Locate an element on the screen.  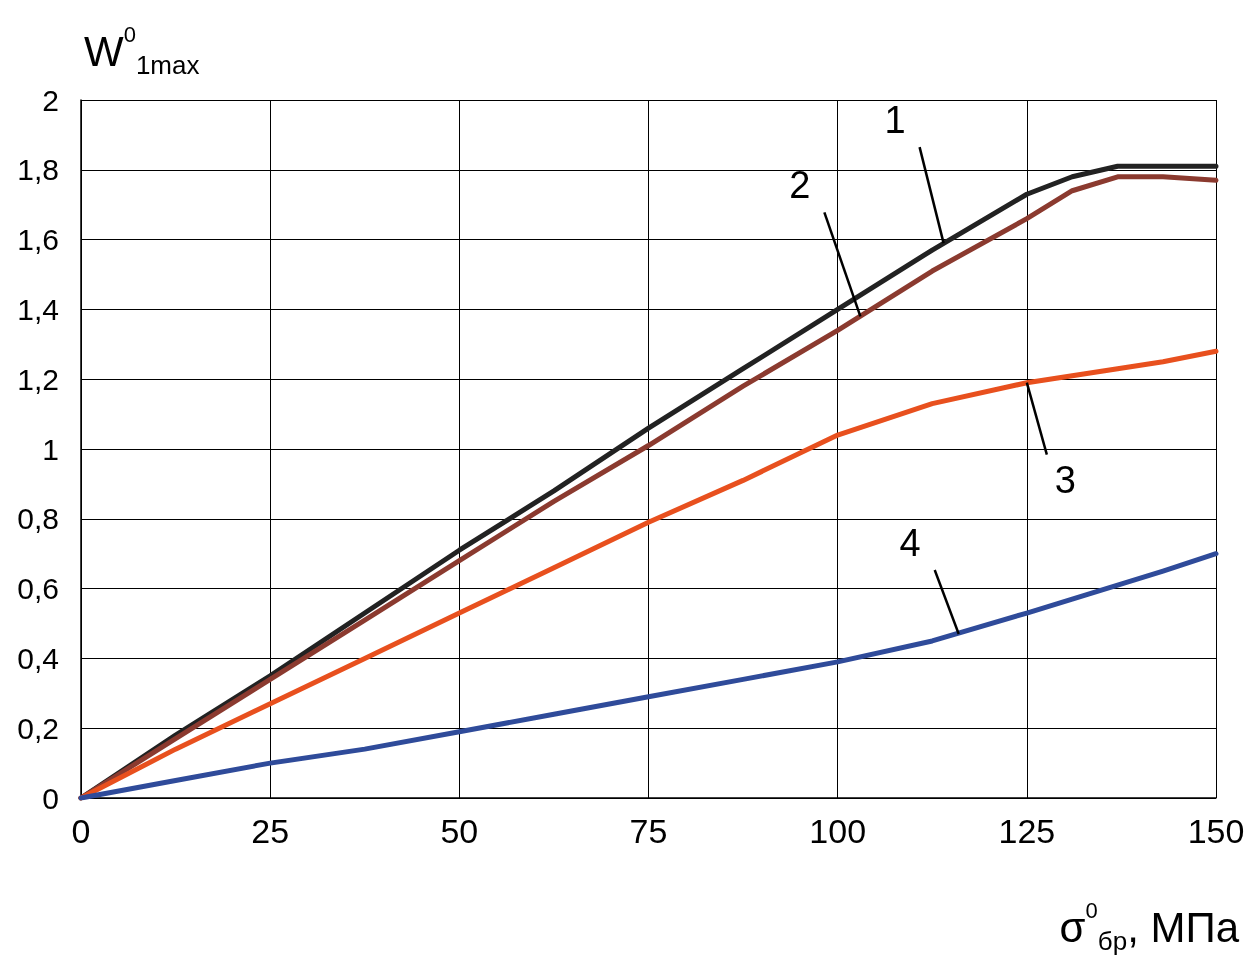
y-tick-label: 0 is located at coordinates (50, 798).